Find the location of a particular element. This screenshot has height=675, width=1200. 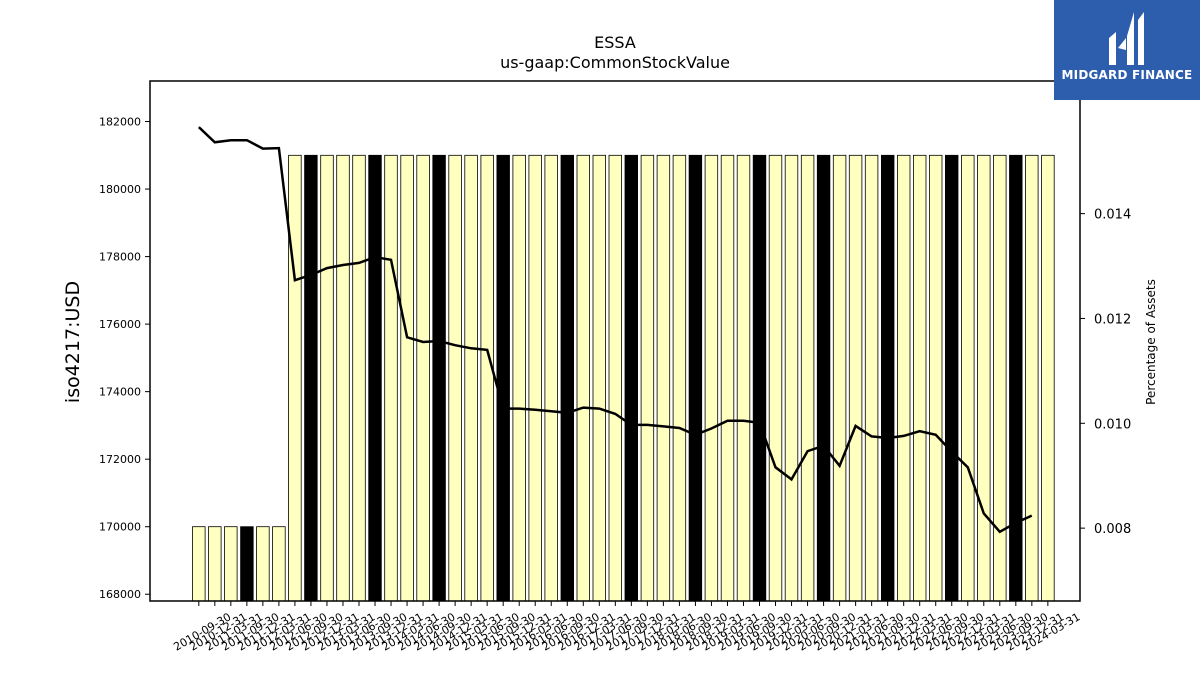

brand-name: MIDGARD FINANCE is located at coordinates (1127, 75).